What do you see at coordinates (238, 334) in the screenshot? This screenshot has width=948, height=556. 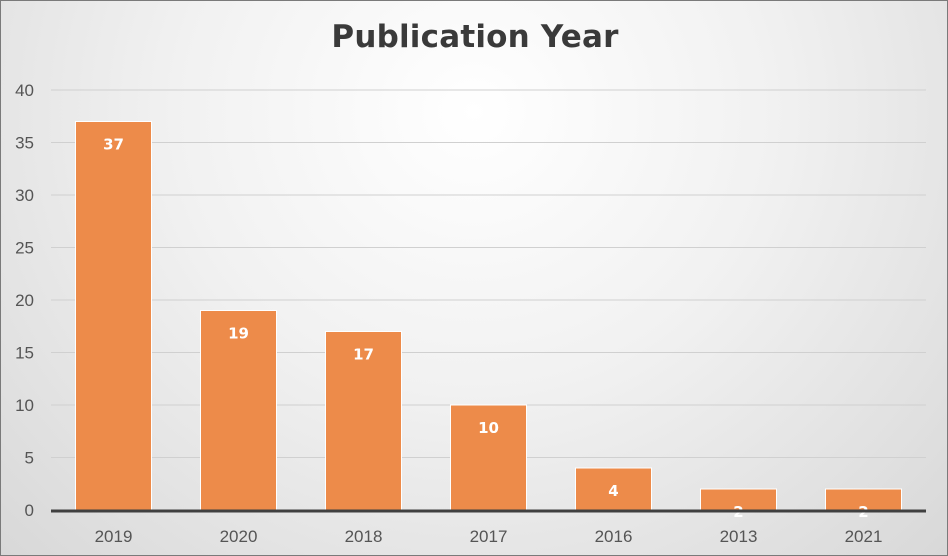 I see `data-label: 19` at bounding box center [238, 334].